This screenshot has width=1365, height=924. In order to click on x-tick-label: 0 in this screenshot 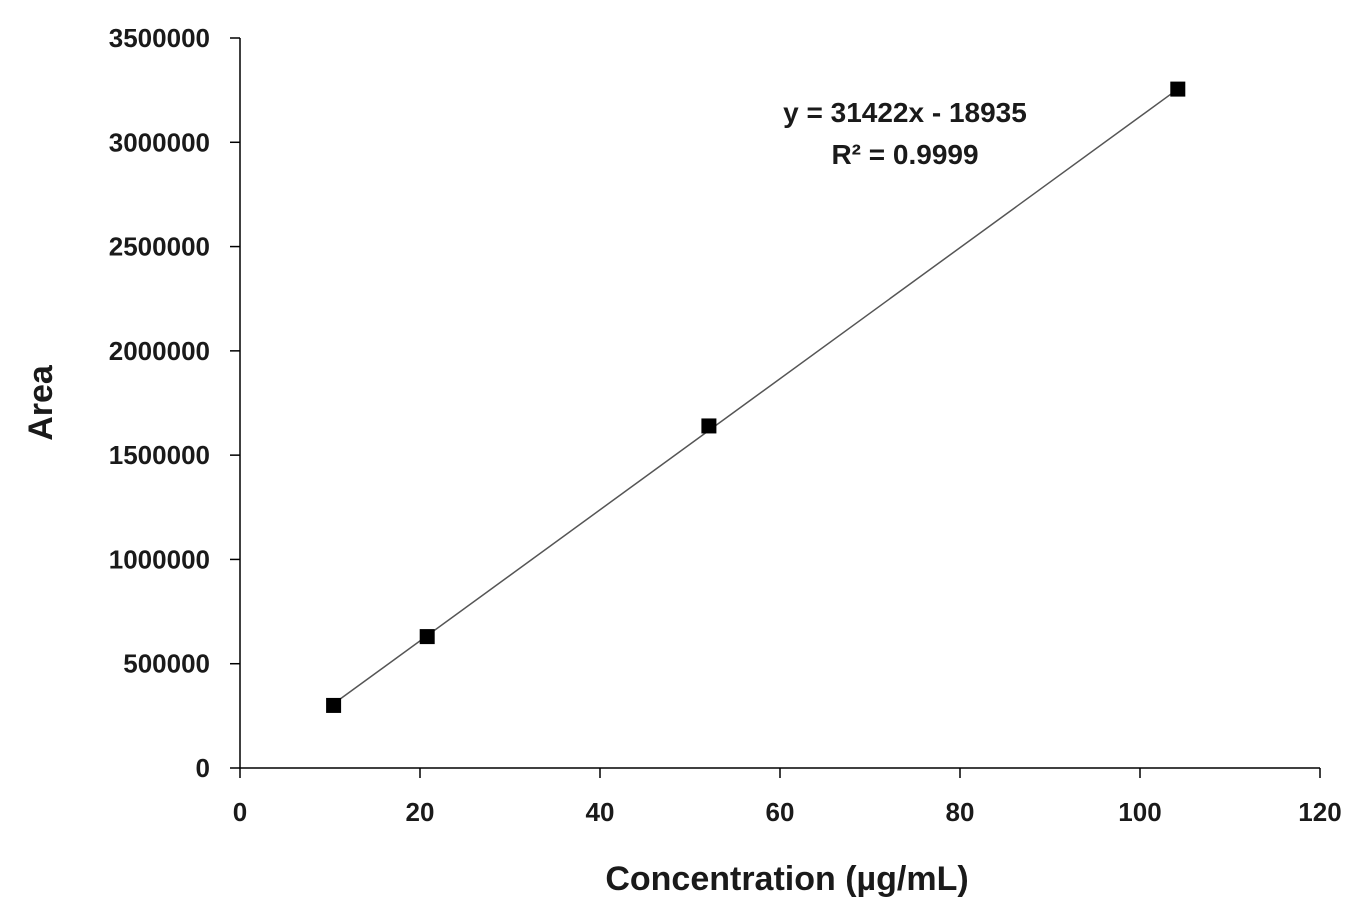, I will do `click(240, 812)`.